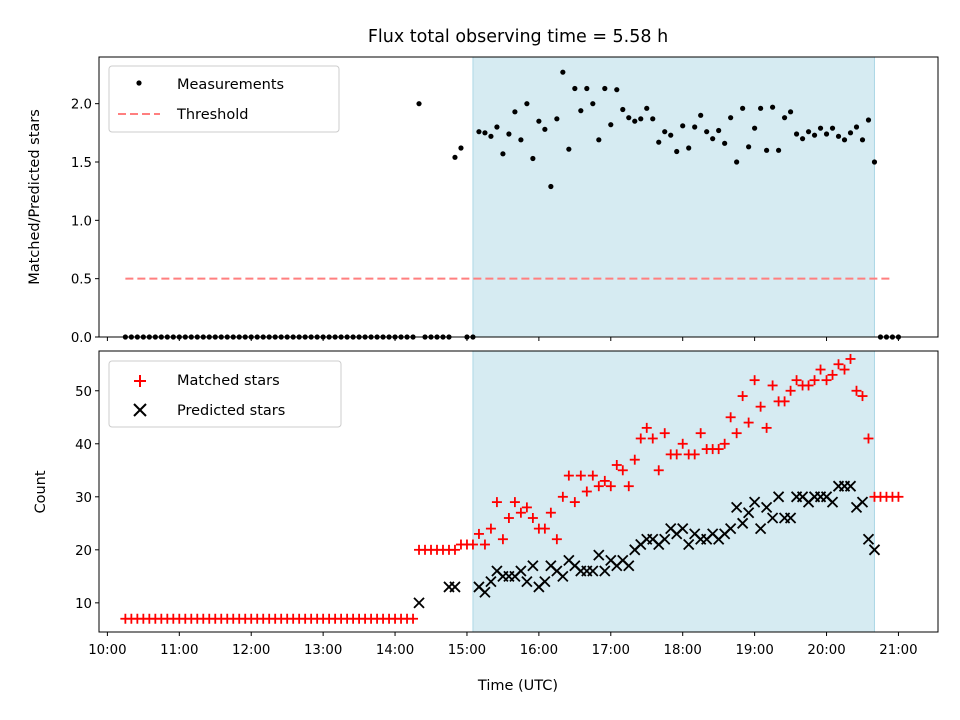 This screenshot has width=960, height=720. What do you see at coordinates (395, 650) in the screenshot?
I see `x-tick-label: 14:00` at bounding box center [395, 650].